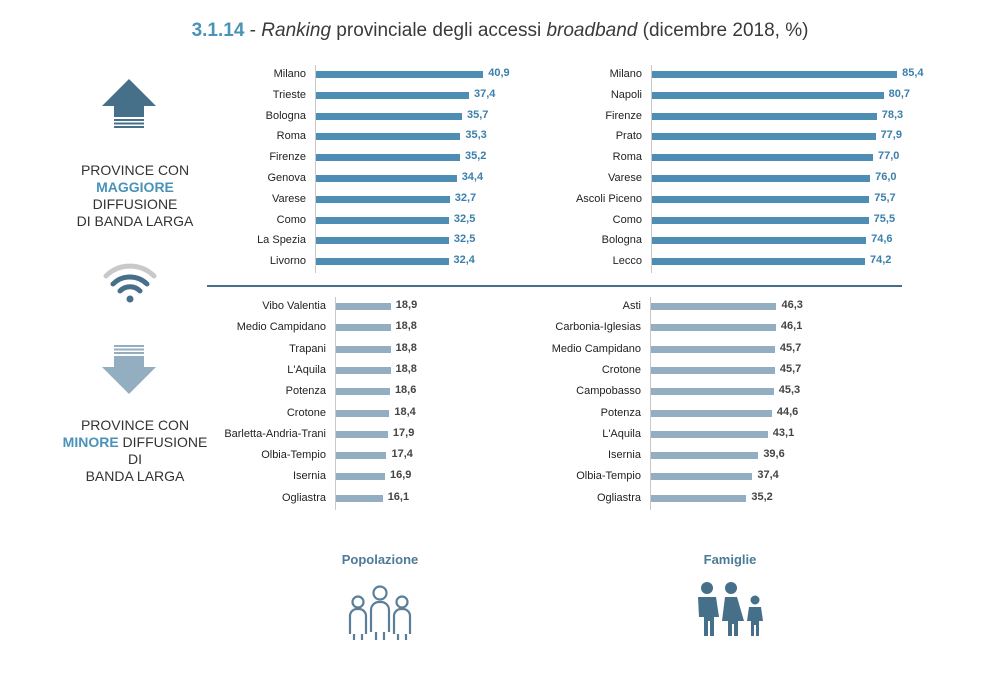 This screenshot has height=674, width=1000. What do you see at coordinates (627, 219) in the screenshot?
I see `category-label: Como` at bounding box center [627, 219].